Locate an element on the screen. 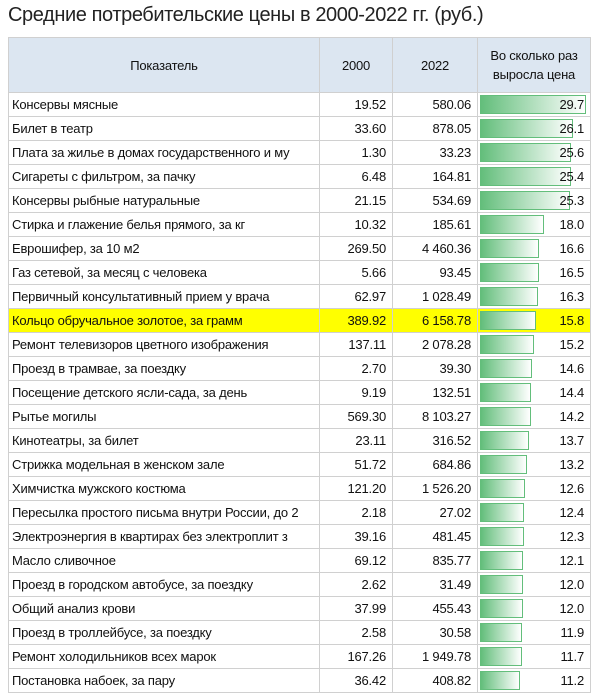  price-cell: 1 028.49 is located at coordinates (435, 297).